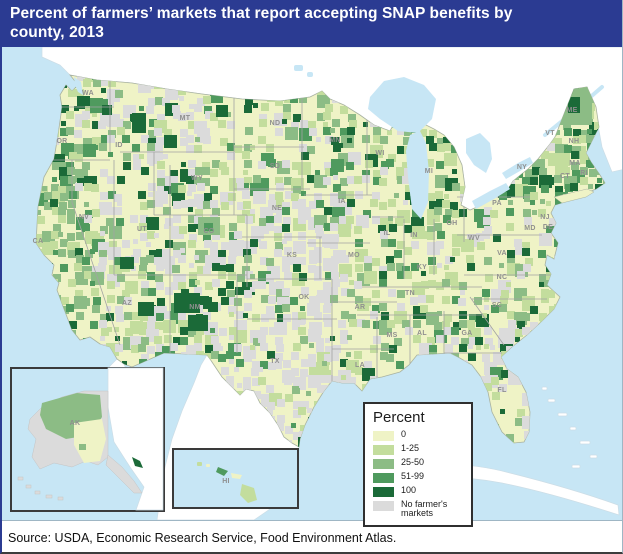  I want to click on legend-swatch-no-markets, so click(383, 506).